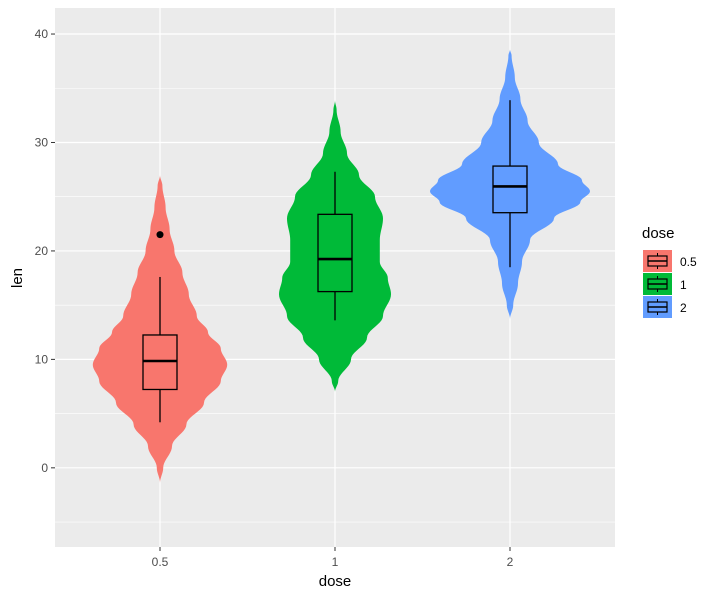  What do you see at coordinates (510, 562) in the screenshot?
I see `x-tick-label: 2` at bounding box center [510, 562].